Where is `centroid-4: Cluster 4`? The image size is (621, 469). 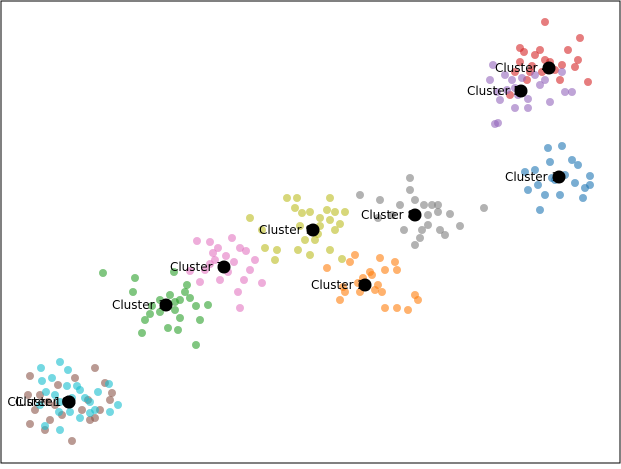
centroid-4: Cluster 4 is located at coordinates (525, 68).